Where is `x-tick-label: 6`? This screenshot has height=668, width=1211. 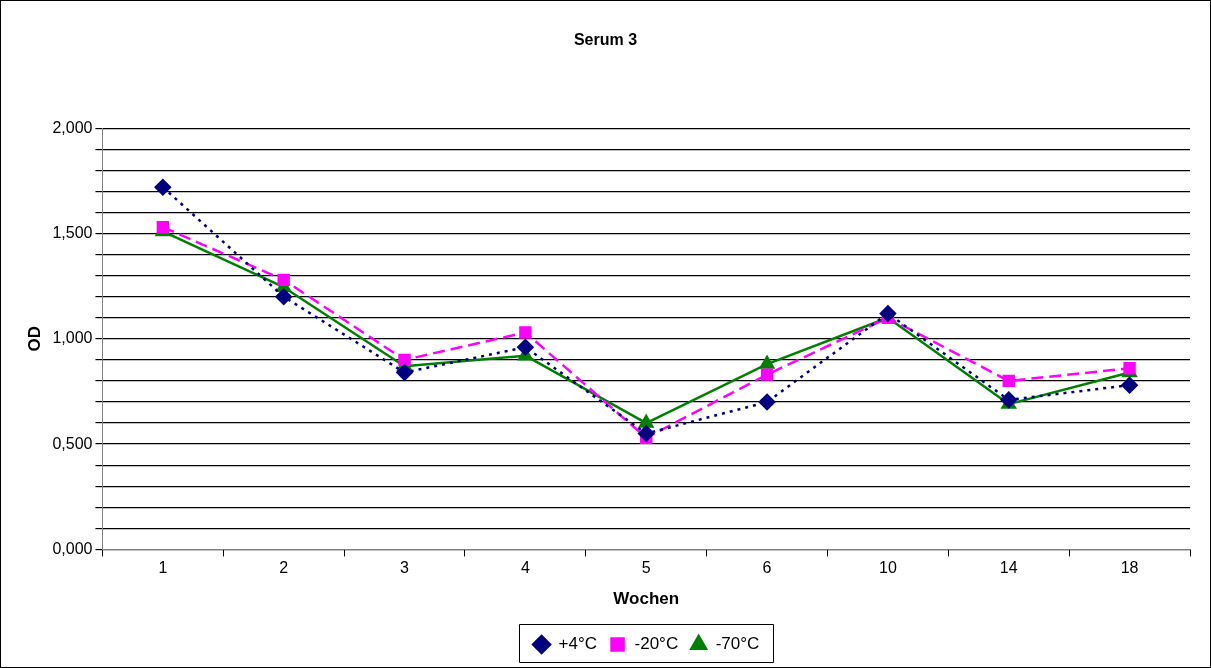 x-tick-label: 6 is located at coordinates (767, 568).